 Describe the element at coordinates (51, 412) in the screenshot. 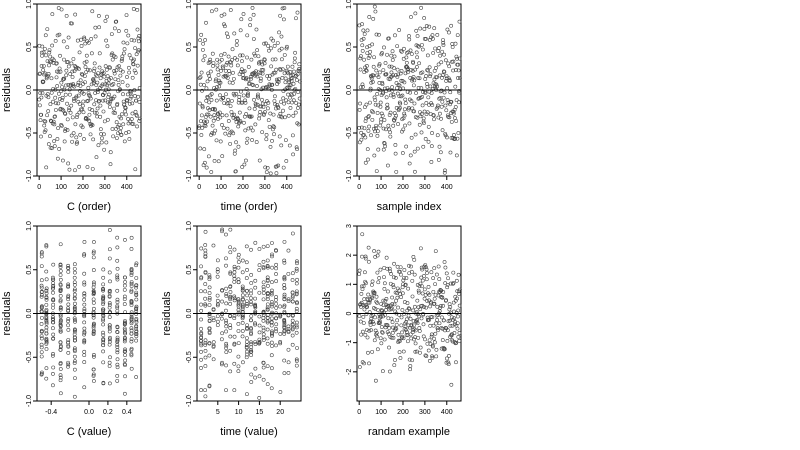

I see `x-tick-label: -0.4` at that location.